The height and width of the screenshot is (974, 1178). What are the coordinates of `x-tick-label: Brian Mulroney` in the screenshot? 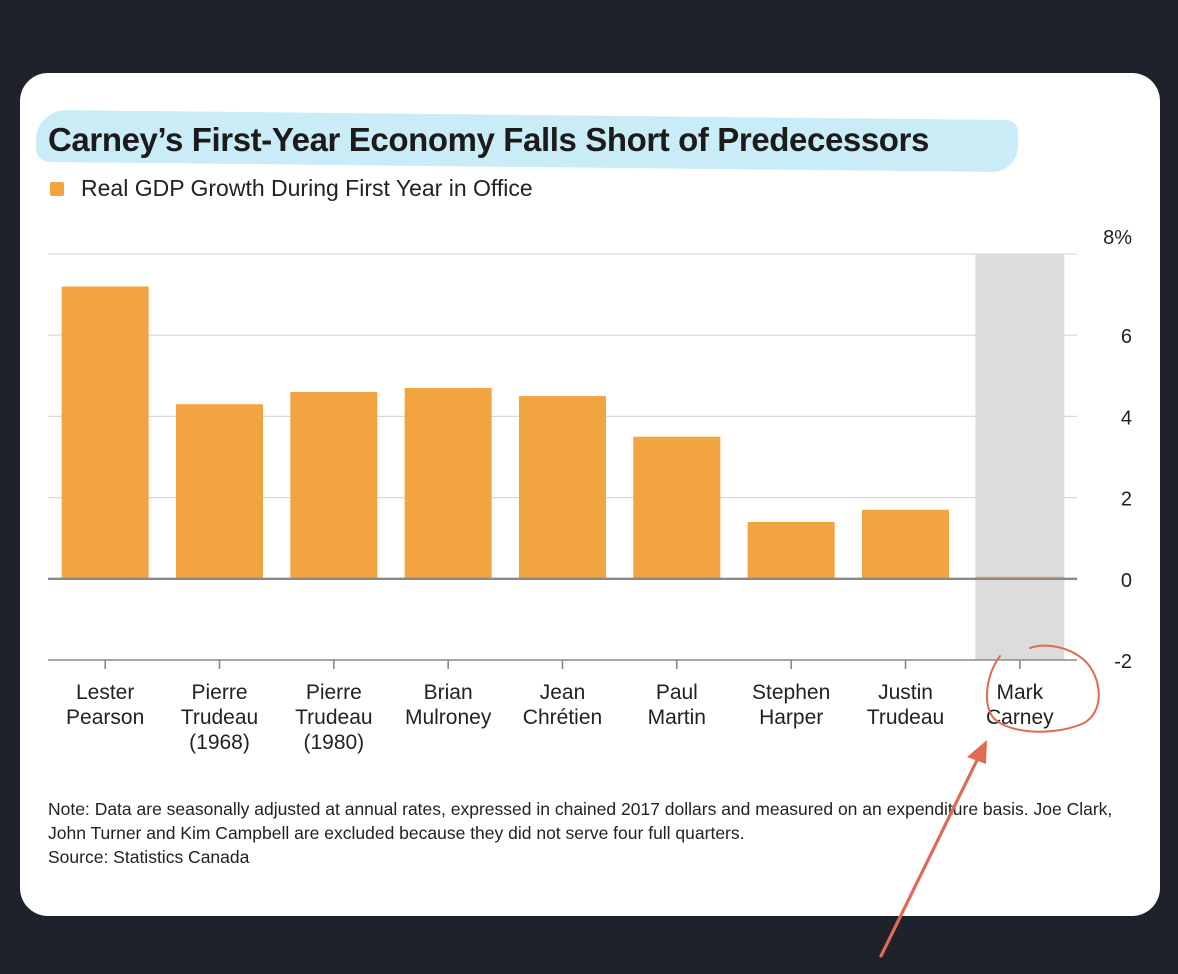 It's located at (448, 705).